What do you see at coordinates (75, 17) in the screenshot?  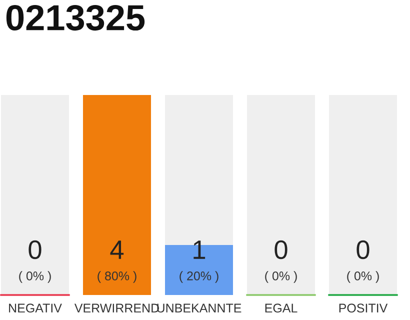 I see `chart-title: 0213325` at bounding box center [75, 17].